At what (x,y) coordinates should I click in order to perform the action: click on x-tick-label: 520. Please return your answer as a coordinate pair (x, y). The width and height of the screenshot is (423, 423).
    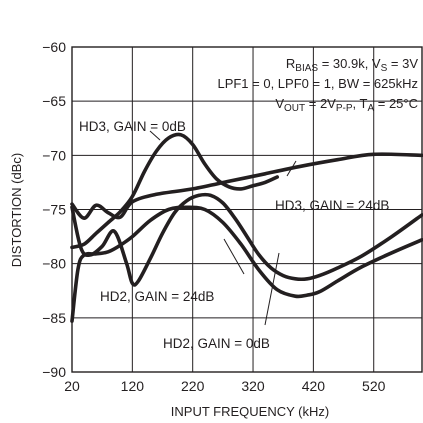
    Looking at the image, I should click on (374, 386).